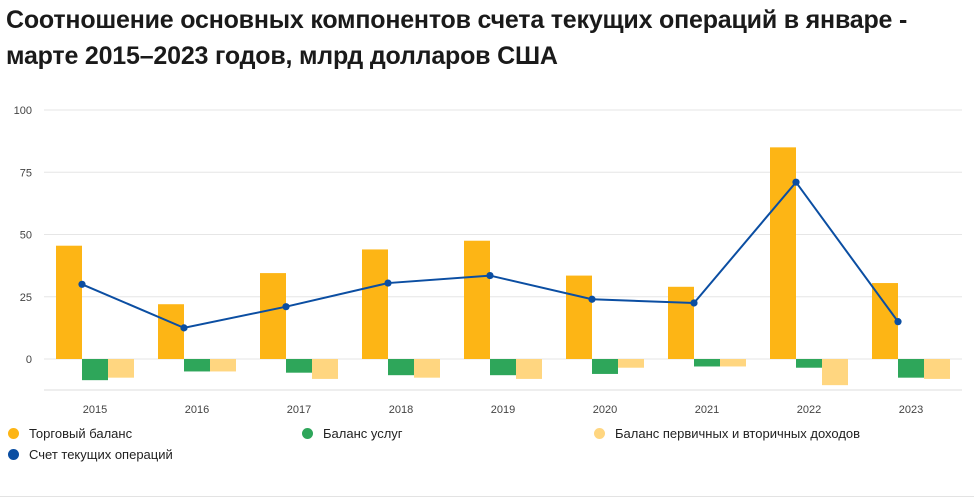 The image size is (974, 501). I want to click on bar-trade-2019, so click(477, 299).